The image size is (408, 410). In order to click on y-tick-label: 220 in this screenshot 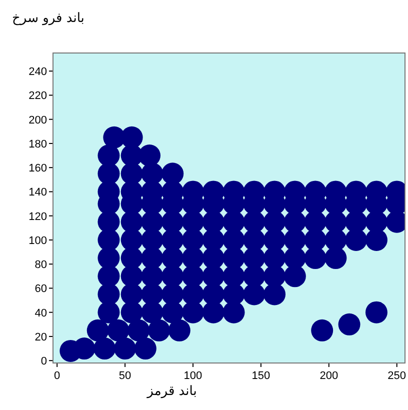, I will do `click(37, 96)`.